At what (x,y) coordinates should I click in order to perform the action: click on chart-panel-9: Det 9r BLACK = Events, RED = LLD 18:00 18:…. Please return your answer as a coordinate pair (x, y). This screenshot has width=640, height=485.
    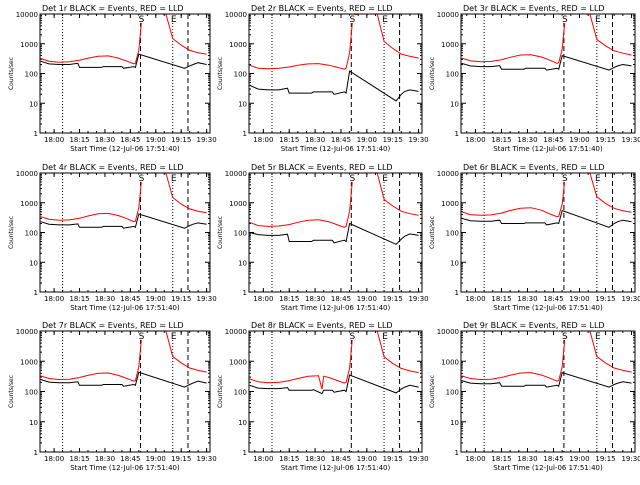
    Looking at the image, I should click on (534, 396).